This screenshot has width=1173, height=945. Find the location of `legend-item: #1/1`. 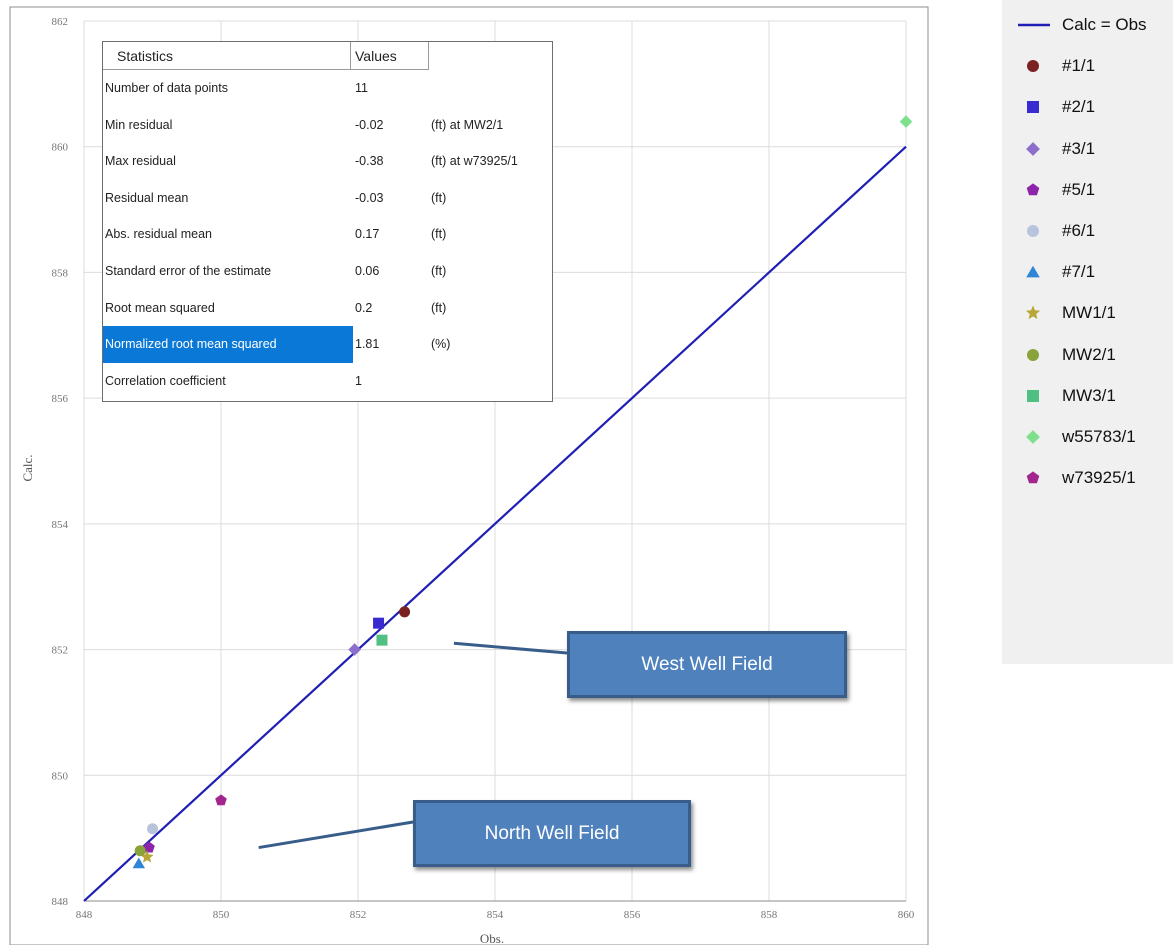

legend-item: #1/1 is located at coordinates (1087, 66).